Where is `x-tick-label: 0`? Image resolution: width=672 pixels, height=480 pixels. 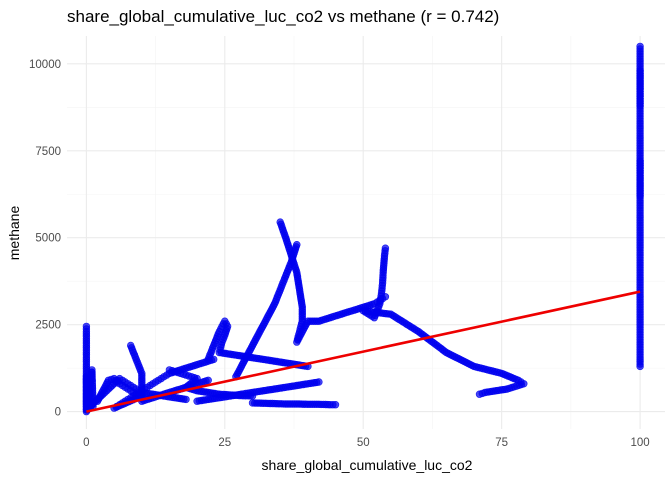 x-tick-label: 0 is located at coordinates (86, 443).